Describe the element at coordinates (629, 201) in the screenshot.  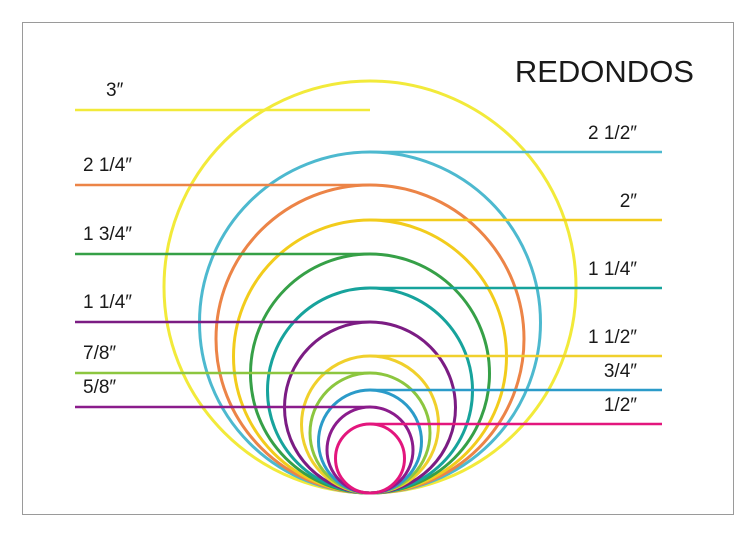
I see `size-label: 2″` at that location.